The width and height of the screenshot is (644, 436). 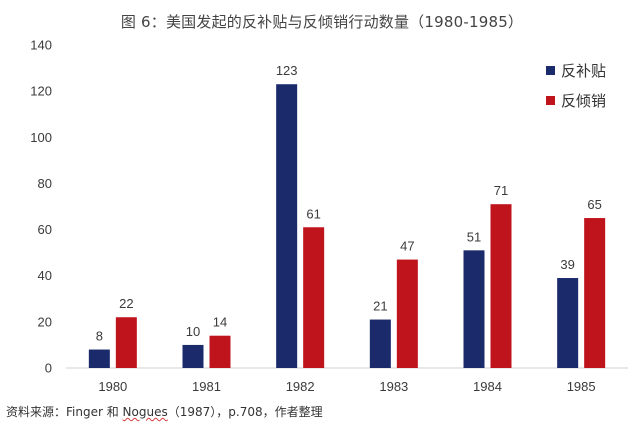 What do you see at coordinates (48, 368) in the screenshot?
I see `y-tick-label: 0` at bounding box center [48, 368].